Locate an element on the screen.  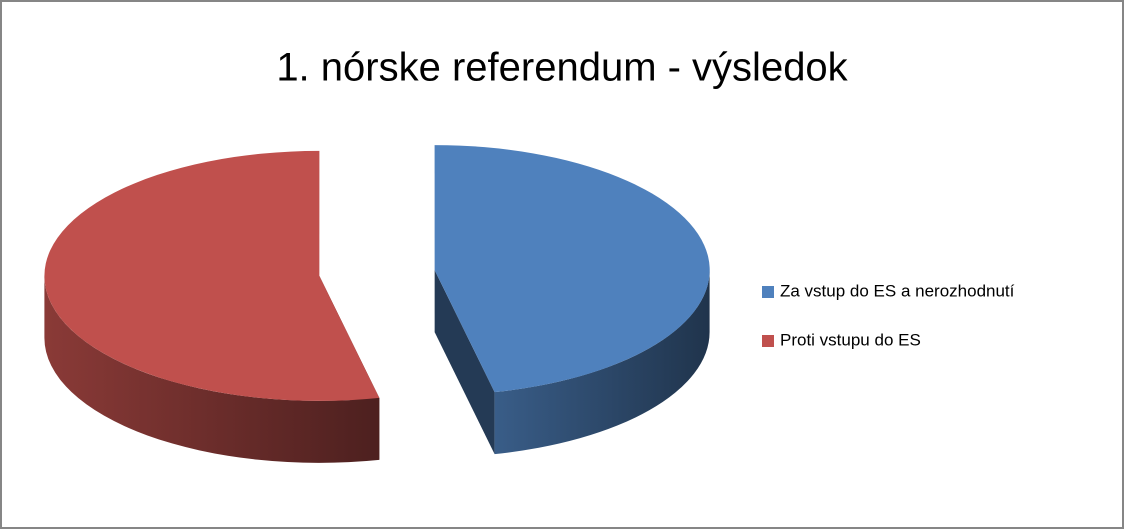
legend-label: Za vstup do ES a nerozhodnutí is located at coordinates (897, 290).